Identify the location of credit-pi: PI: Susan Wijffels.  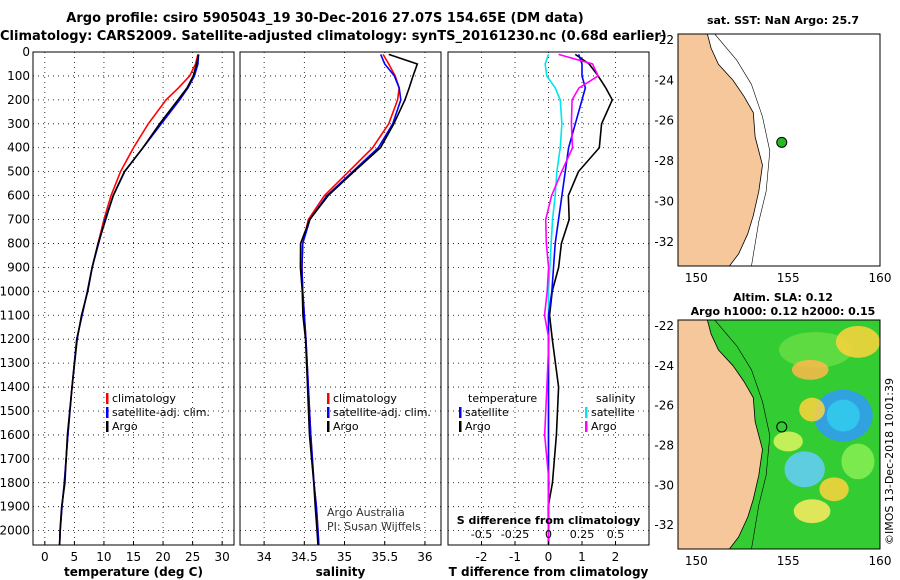
(374, 526).